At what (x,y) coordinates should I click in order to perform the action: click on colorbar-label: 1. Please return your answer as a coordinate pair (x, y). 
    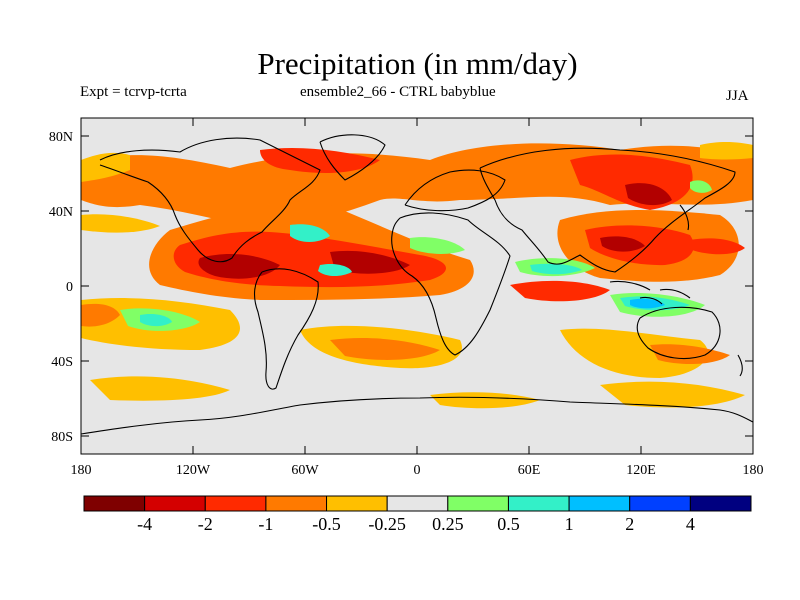
    Looking at the image, I should click on (569, 524).